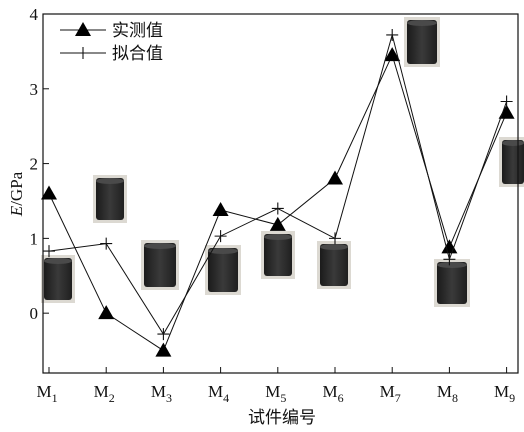 This screenshot has height=432, width=524. I want to click on y-axis-title: E/GPa, so click(16, 194).